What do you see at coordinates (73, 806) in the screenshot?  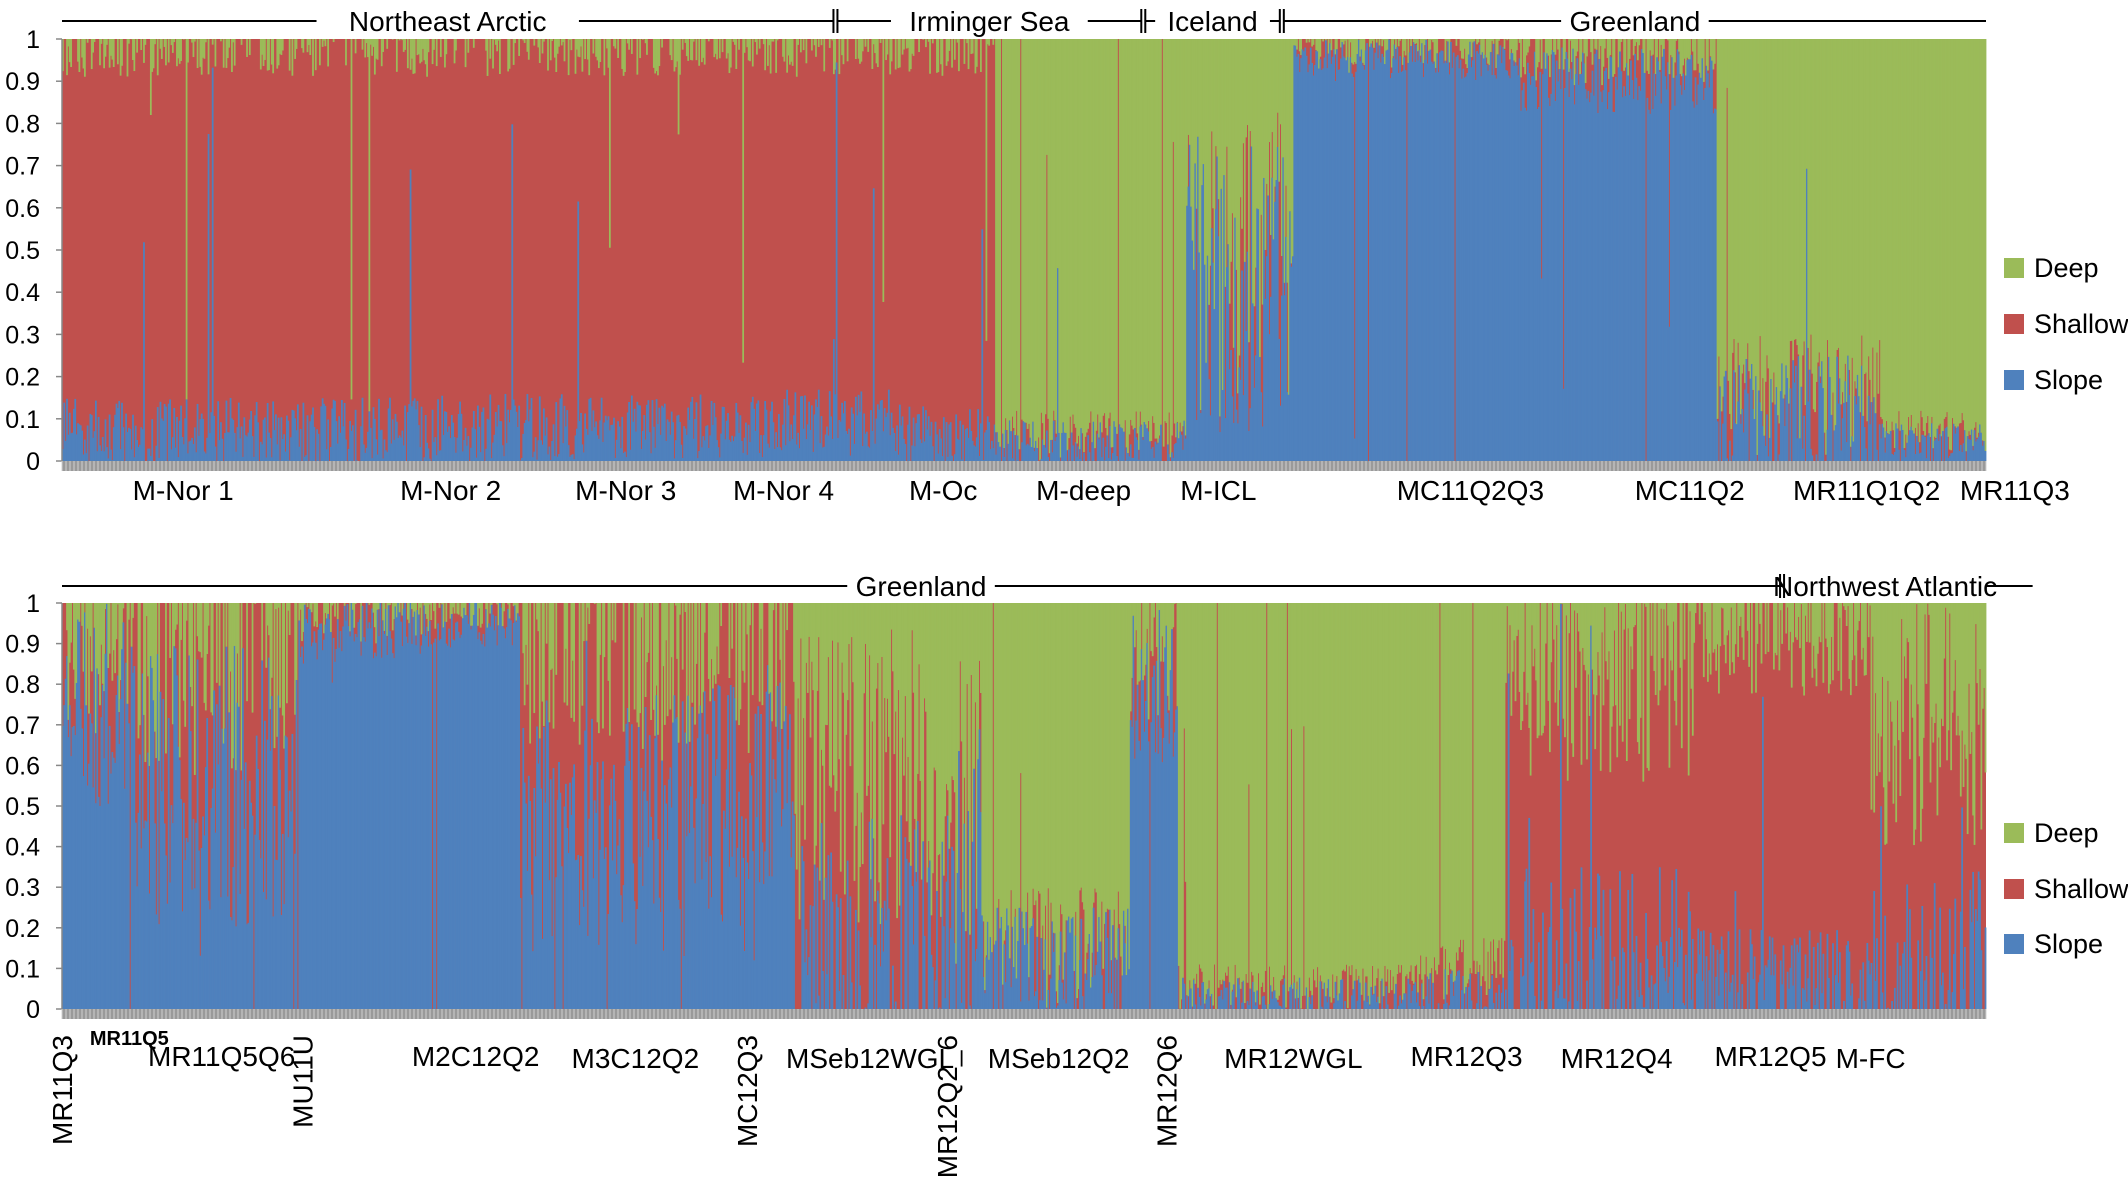 I see `population-mr11q3` at bounding box center [73, 806].